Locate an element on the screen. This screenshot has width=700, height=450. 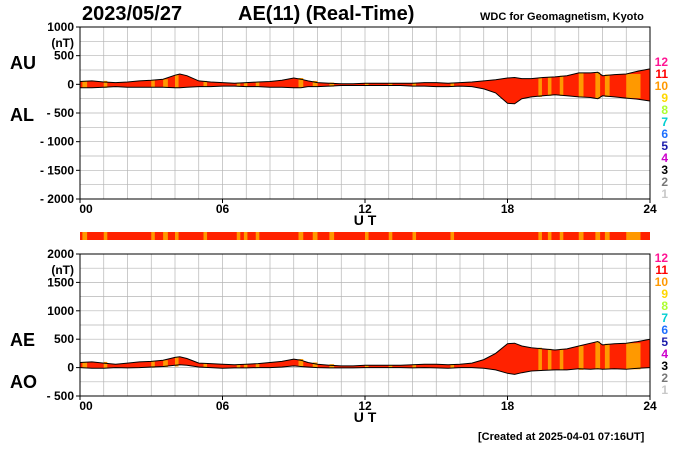
y-tick-label: 500 is located at coordinates (64, 56).